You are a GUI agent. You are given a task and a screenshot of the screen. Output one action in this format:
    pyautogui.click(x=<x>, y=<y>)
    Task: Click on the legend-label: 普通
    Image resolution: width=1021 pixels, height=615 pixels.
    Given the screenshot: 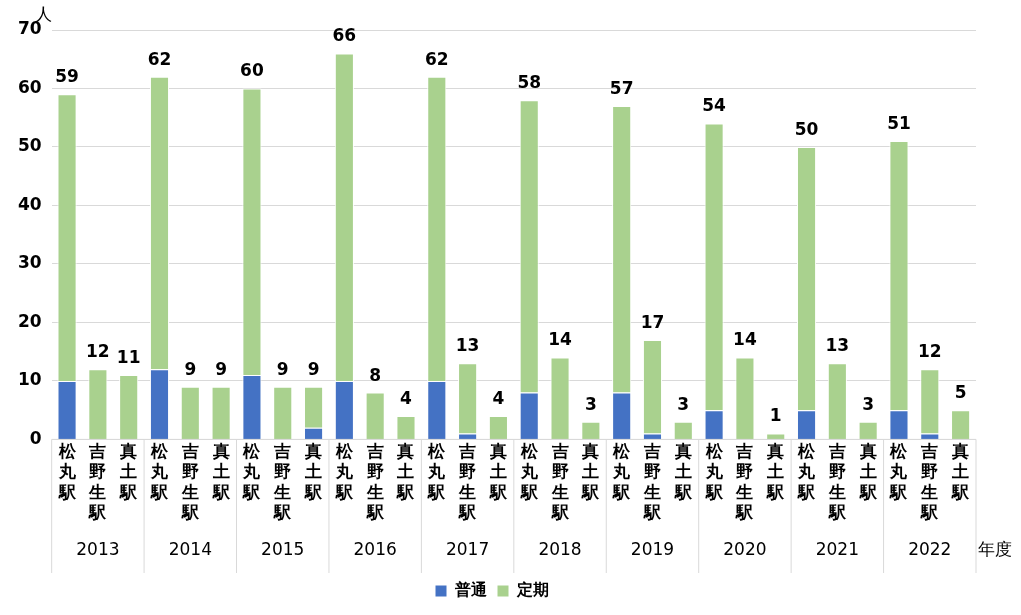 What is the action you would take?
    pyautogui.click(x=471, y=590)
    